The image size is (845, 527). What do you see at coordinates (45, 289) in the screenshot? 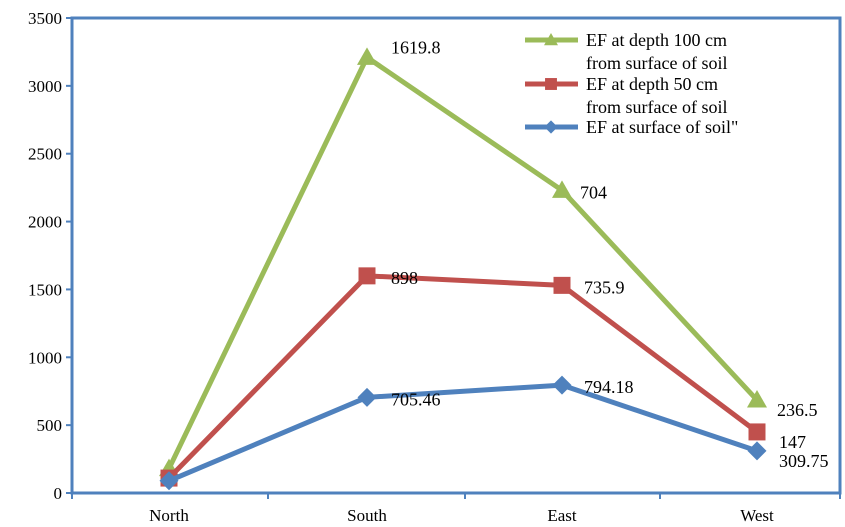
I see `y-tick-label: 1500` at bounding box center [45, 289].